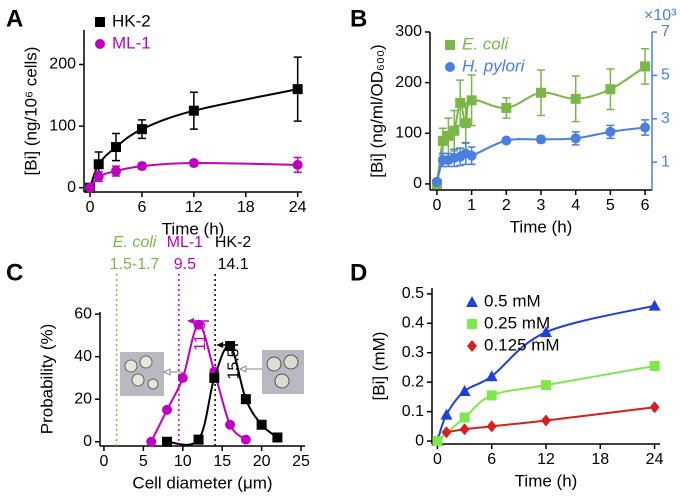  I want to click on reference-name: E. coli, so click(135, 242).